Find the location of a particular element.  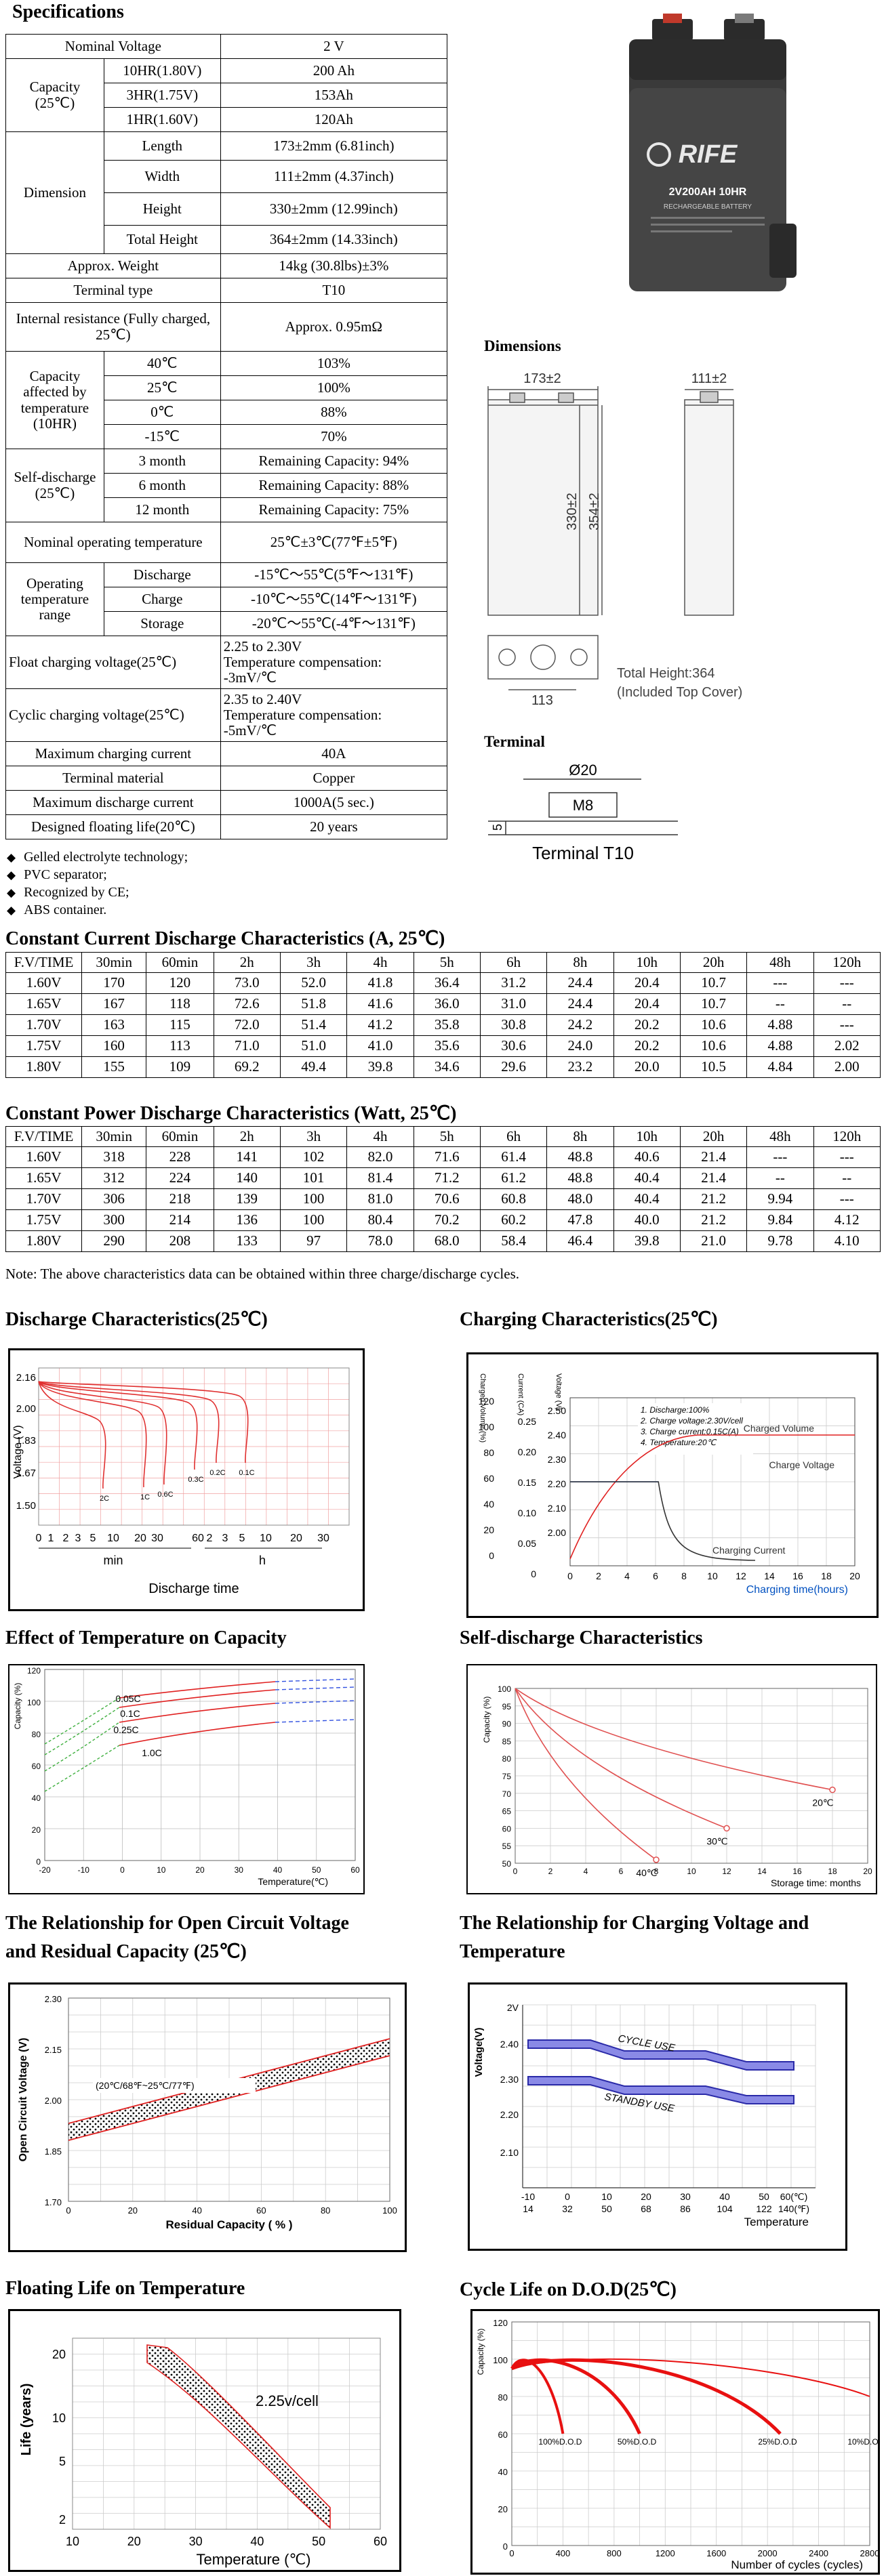

plot-frame is located at coordinates (200, 1765).